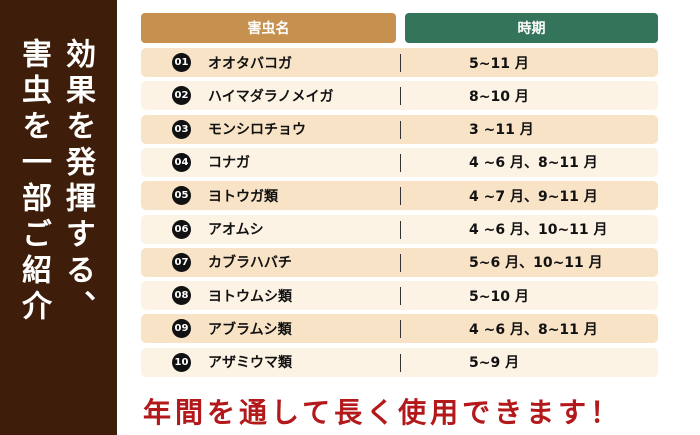 Image resolution: width=700 pixels, height=435 pixels. Describe the element at coordinates (181, 229) in the screenshot. I see `row-number-badge: 06` at that location.